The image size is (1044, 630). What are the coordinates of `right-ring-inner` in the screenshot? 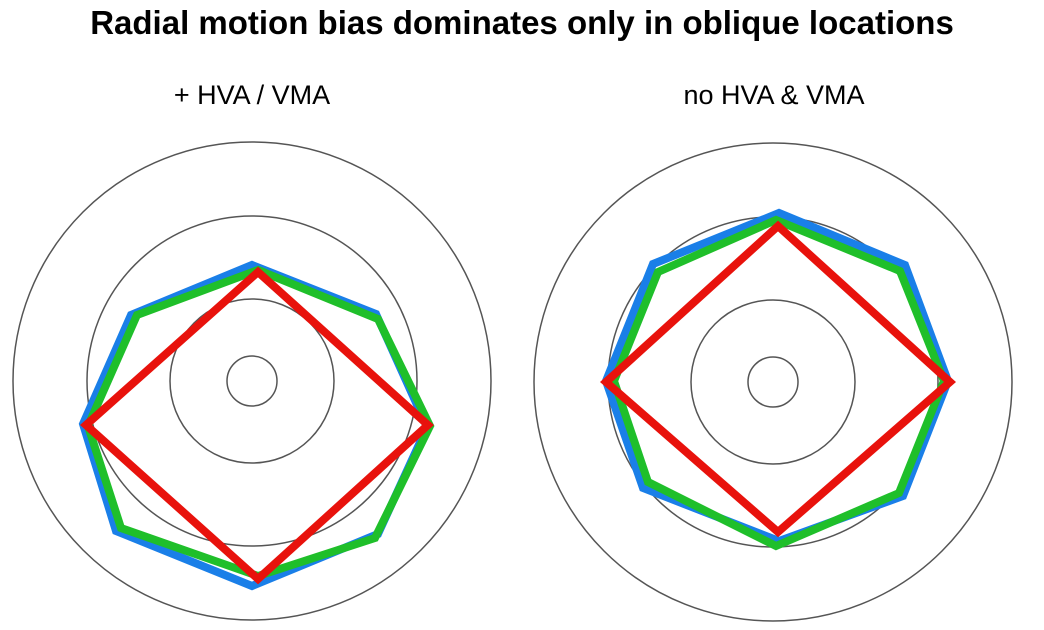 It's located at (773, 382).